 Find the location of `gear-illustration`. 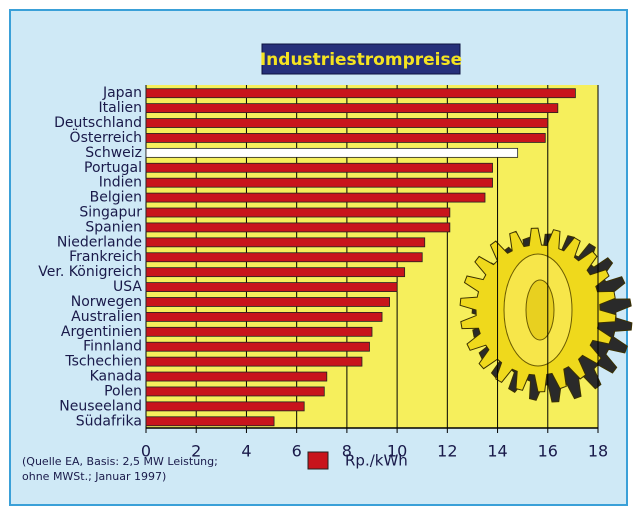

gear-illustration is located at coordinates (546, 315).